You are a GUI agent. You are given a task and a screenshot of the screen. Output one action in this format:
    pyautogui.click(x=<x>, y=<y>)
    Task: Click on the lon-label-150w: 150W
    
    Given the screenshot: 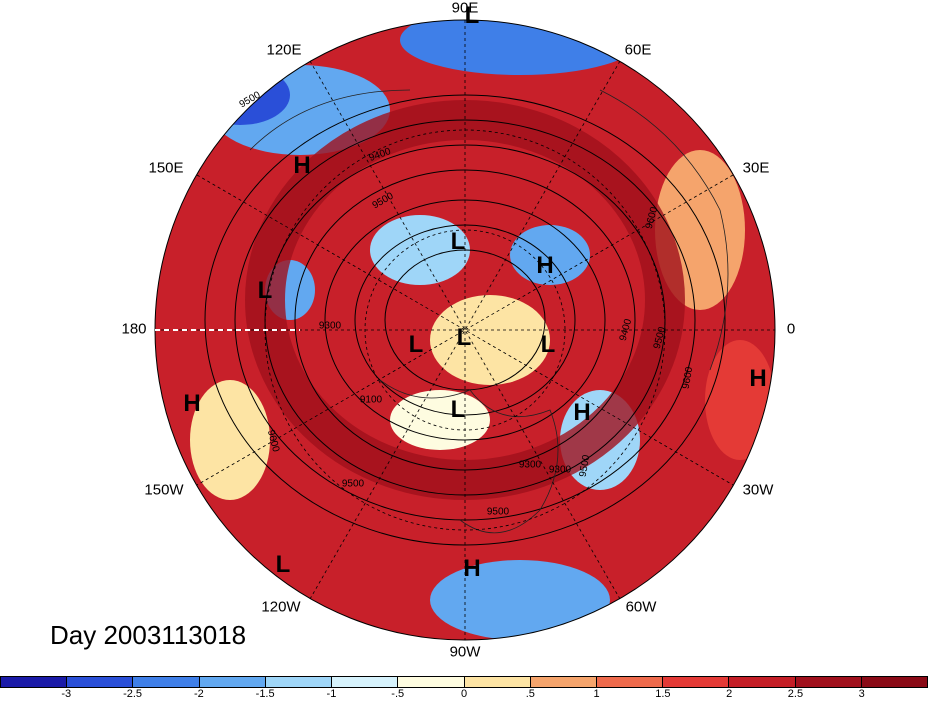 What is the action you would take?
    pyautogui.click(x=164, y=490)
    